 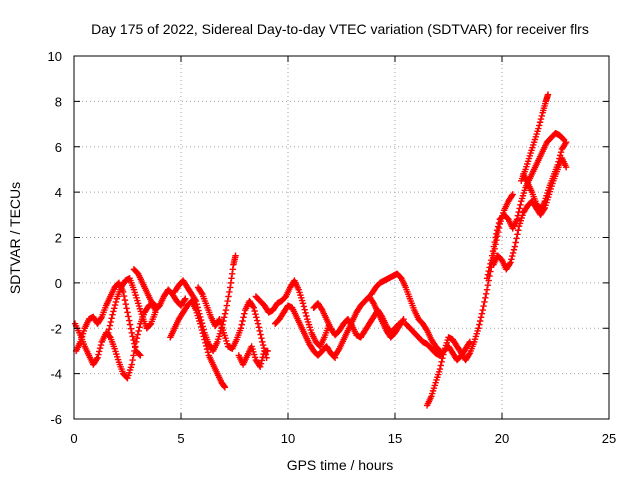 What do you see at coordinates (55, 238) in the screenshot?
I see `y-tick-labels: -6 -4 -2 0 2 4 6 8 10` at bounding box center [55, 238].